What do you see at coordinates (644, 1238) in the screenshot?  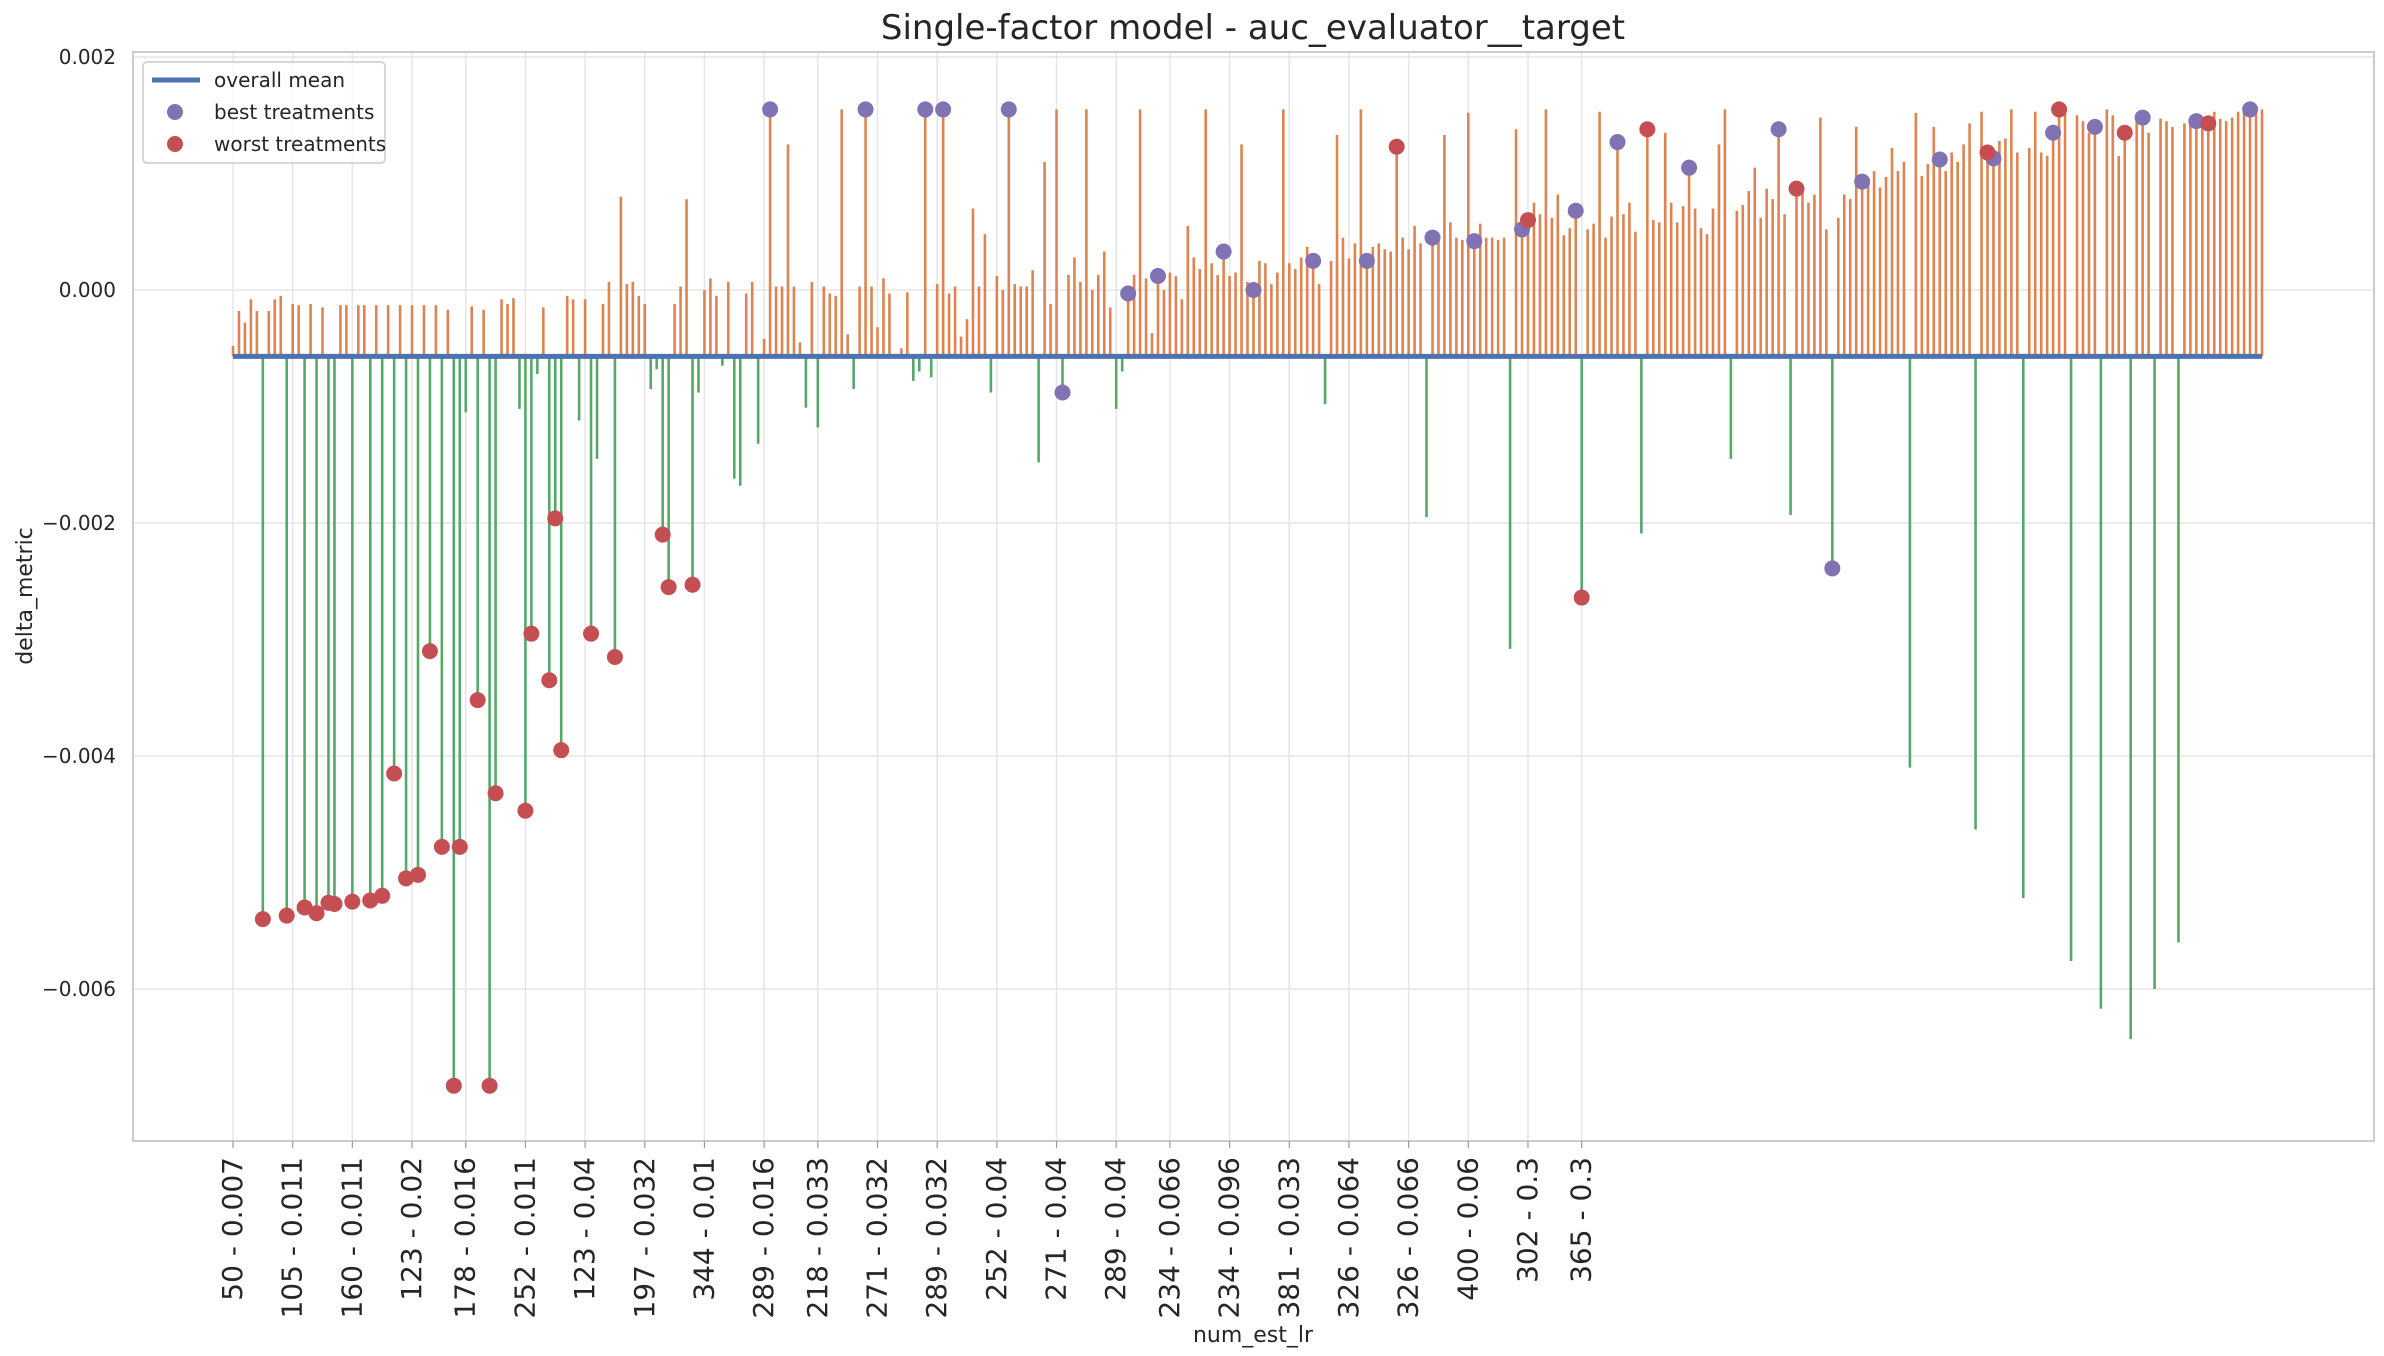 I see `x-tick-label: 197 - 0.032` at bounding box center [644, 1238].